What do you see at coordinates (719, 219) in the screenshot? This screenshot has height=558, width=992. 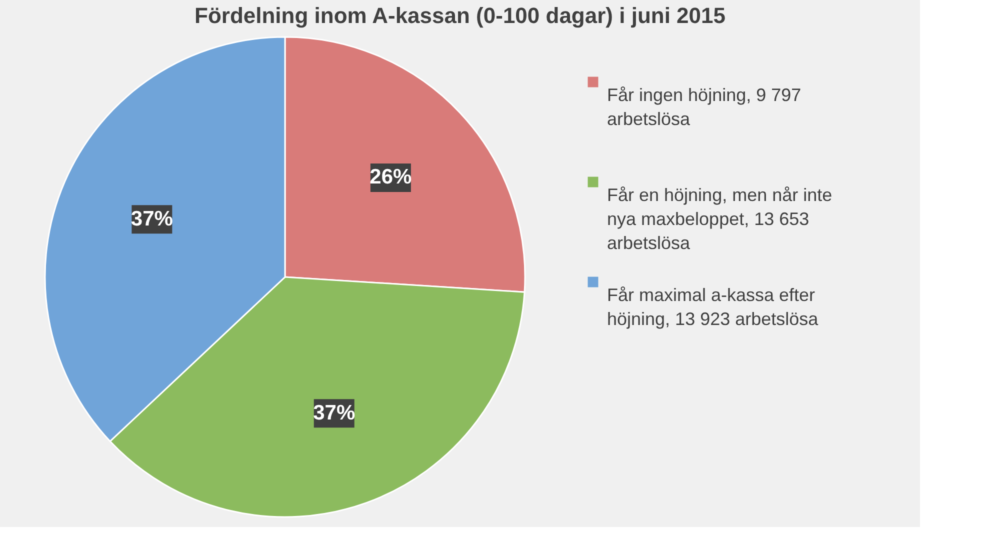 I see `legend-label: Får en höjning, men når inte nya maxbeloppet, 13 653 arbetslösa` at bounding box center [719, 219].